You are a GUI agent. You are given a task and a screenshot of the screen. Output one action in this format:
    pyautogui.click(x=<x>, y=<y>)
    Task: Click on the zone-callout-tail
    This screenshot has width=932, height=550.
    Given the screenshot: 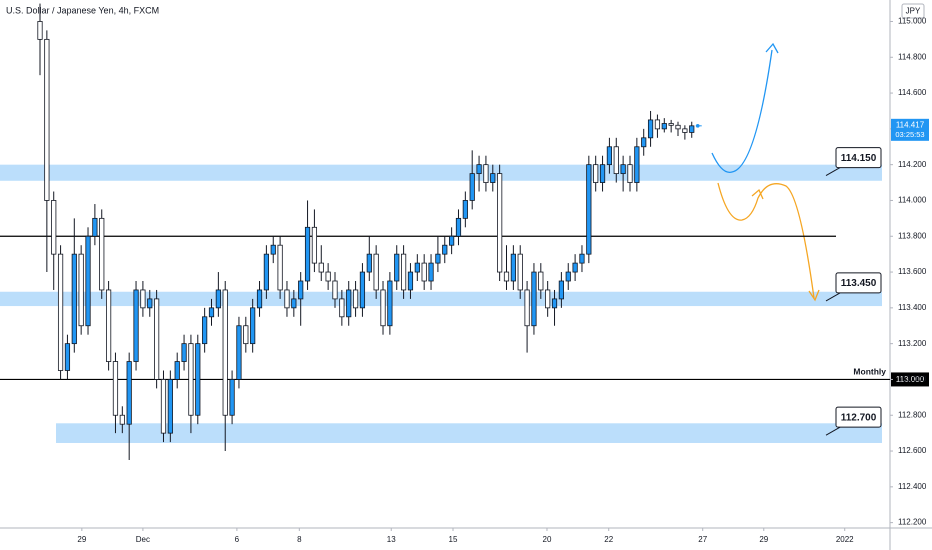 What is the action you would take?
    pyautogui.click(x=833, y=172)
    